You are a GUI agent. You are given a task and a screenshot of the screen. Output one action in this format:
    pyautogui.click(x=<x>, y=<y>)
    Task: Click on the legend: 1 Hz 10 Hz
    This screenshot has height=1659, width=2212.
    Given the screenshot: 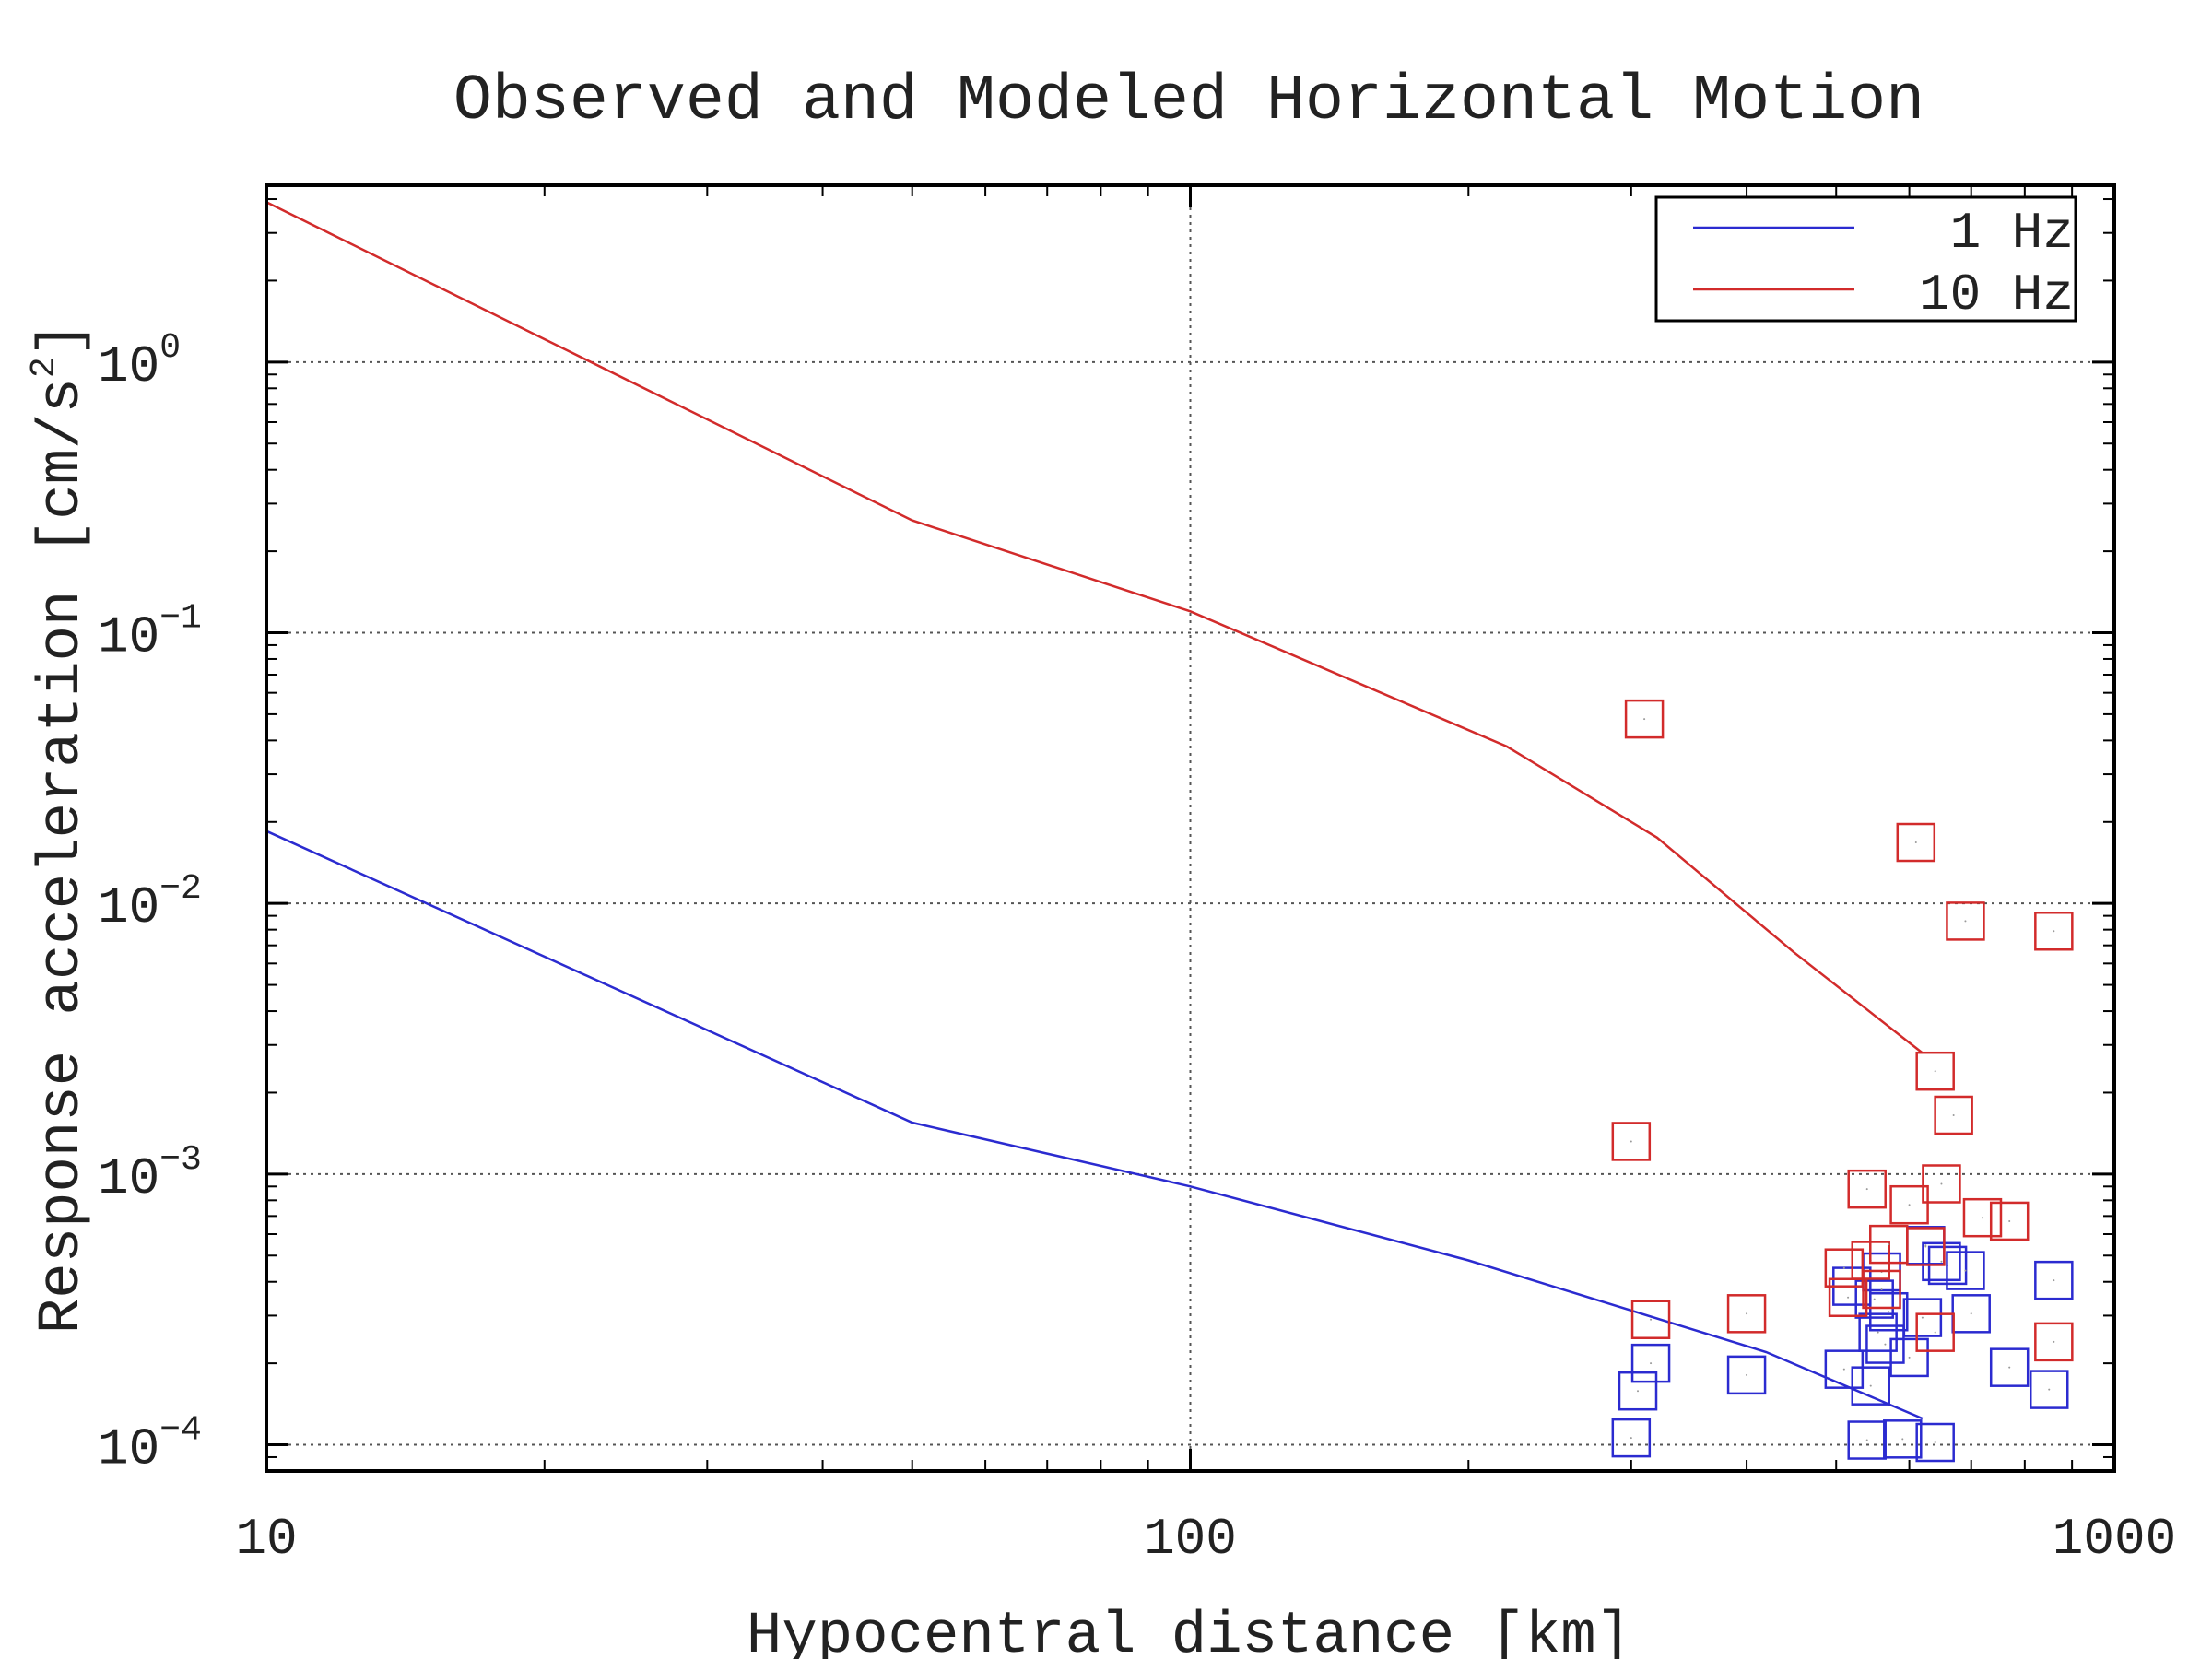 What is the action you would take?
    pyautogui.click(x=1865, y=259)
    